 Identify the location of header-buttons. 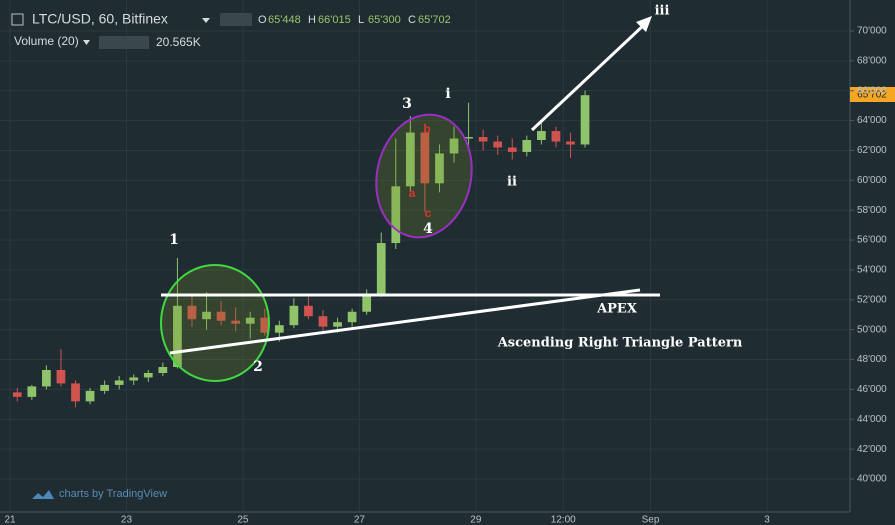
(236, 19).